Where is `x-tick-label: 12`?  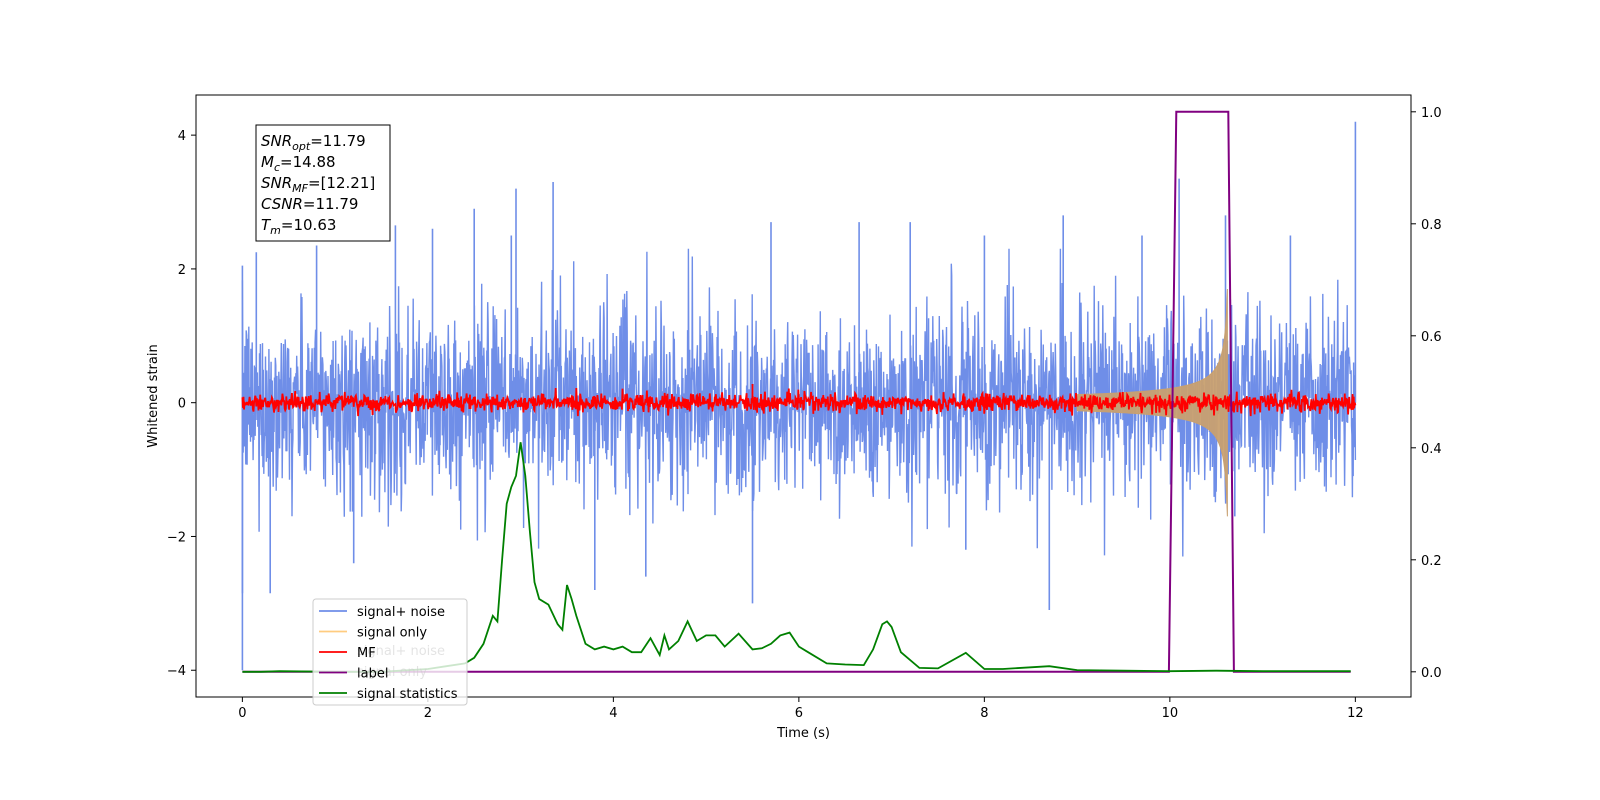
x-tick-label: 12 is located at coordinates (1355, 713).